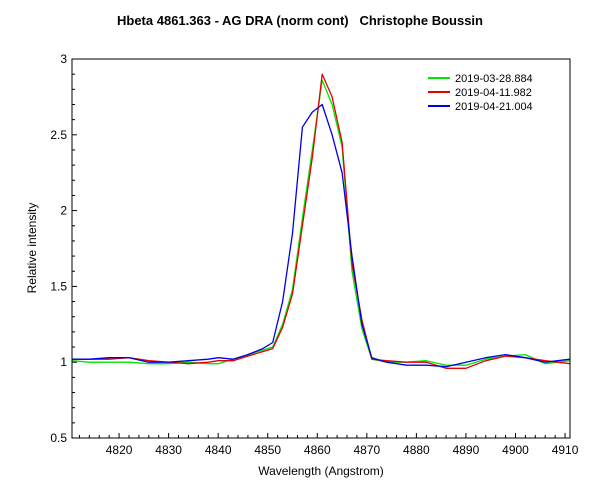  I want to click on x-tick-label: 4840, so click(218, 450).